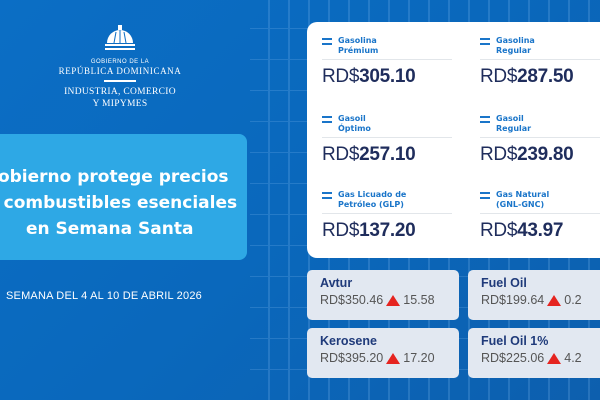 The width and height of the screenshot is (600, 400). I want to click on logo-line1: GOBIERNO DE LA, so click(120, 62).